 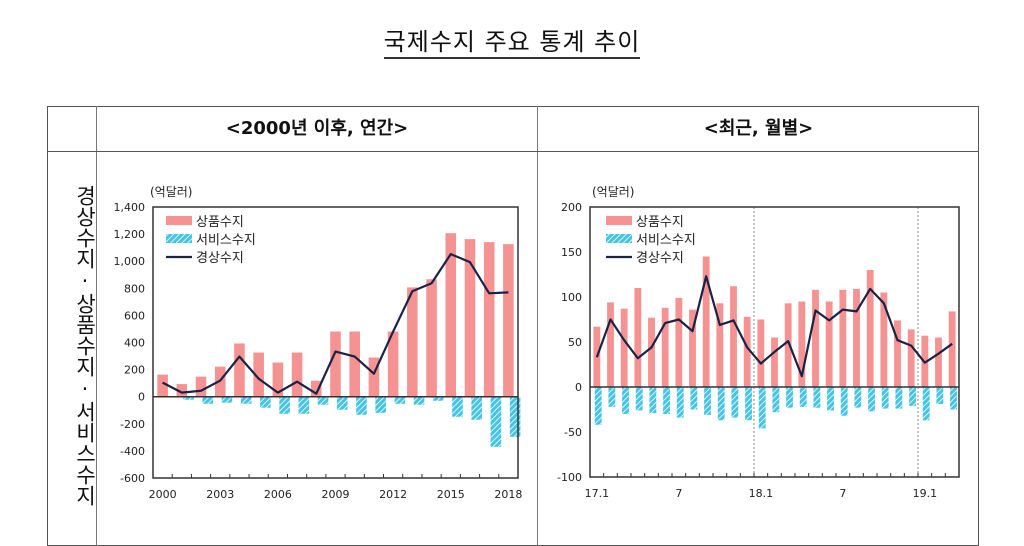 What do you see at coordinates (597, 493) in the screenshot?
I see `x-tick-label: 17.1` at bounding box center [597, 493].